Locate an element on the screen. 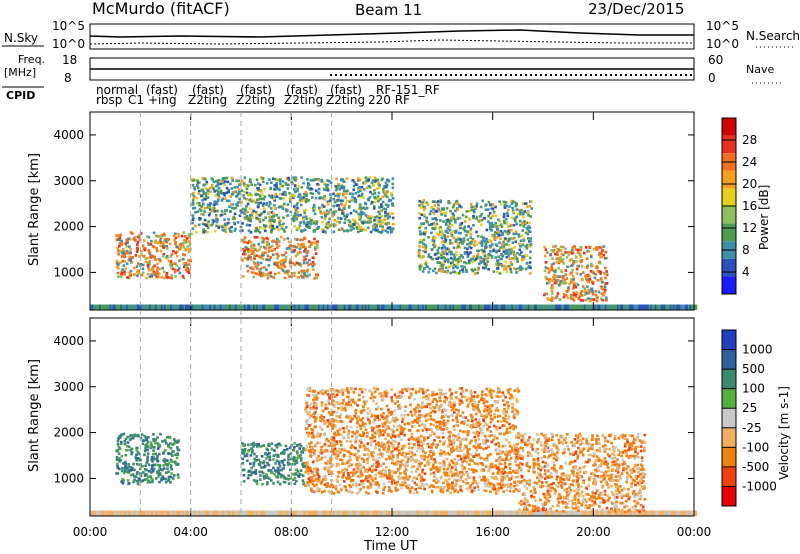 The image size is (800, 554). freq-tick-top: 18 is located at coordinates (69, 60).